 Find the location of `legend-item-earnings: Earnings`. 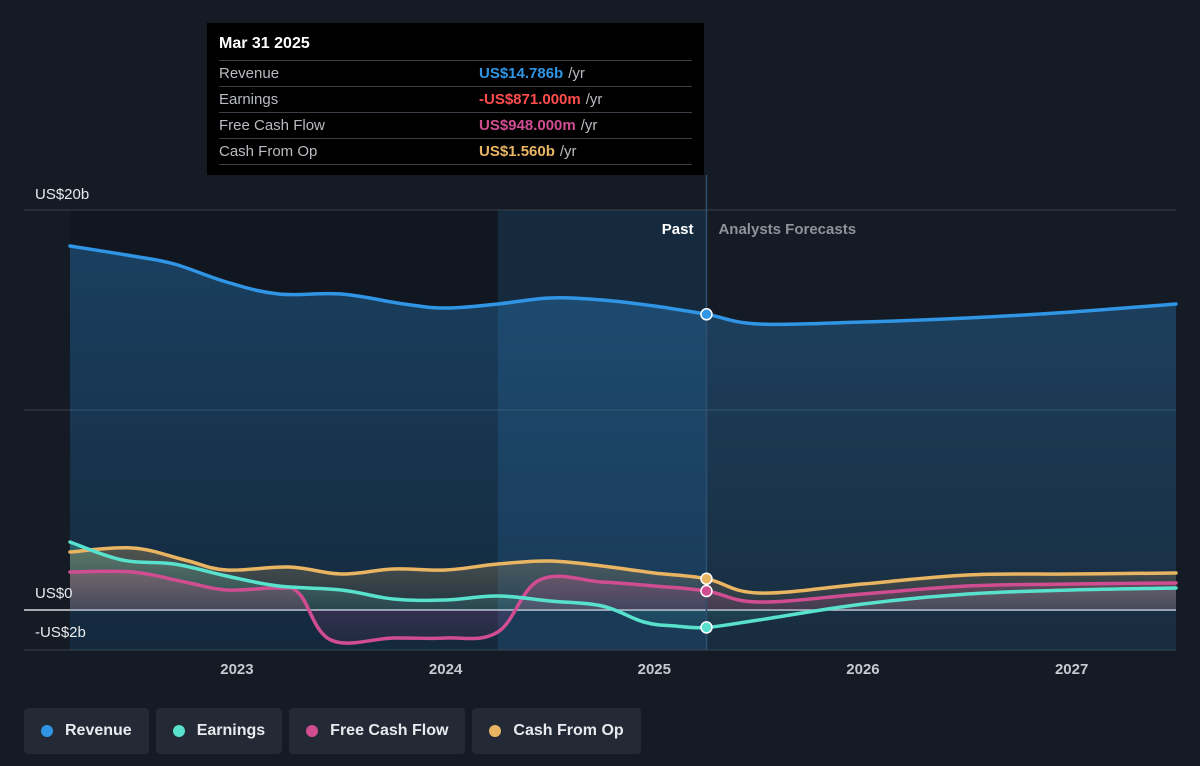

legend-item-earnings: Earnings is located at coordinates (219, 731).